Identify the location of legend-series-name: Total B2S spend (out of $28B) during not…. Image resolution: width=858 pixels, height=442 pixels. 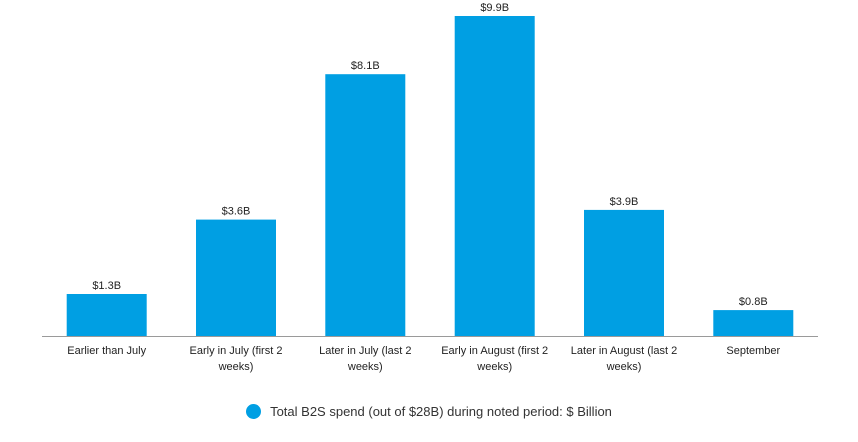
(441, 411).